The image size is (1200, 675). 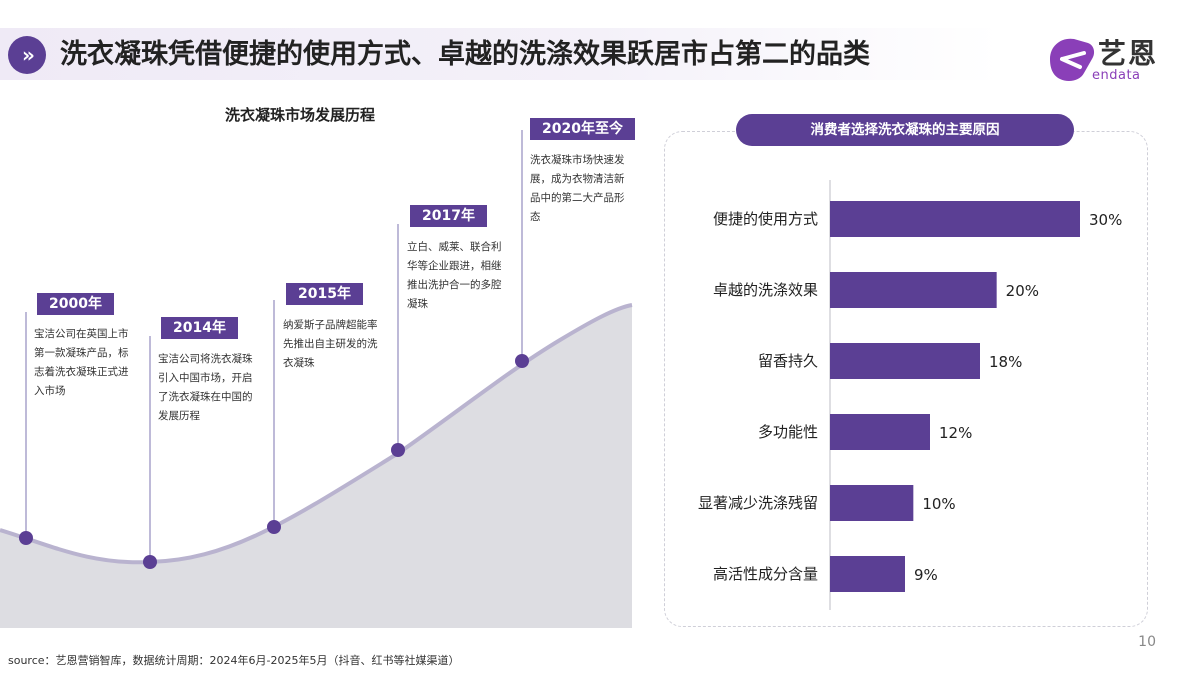 I want to click on bar-value-label: 12%, so click(x=955, y=433).